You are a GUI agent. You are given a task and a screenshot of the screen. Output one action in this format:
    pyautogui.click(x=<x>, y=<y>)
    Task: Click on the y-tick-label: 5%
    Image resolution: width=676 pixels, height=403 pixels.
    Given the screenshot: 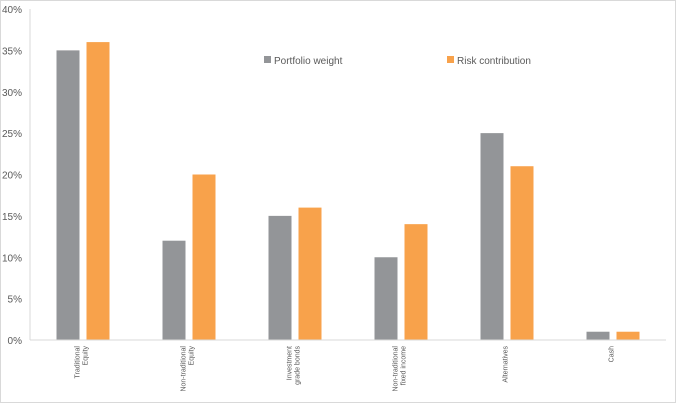 What is the action you would take?
    pyautogui.click(x=15, y=300)
    